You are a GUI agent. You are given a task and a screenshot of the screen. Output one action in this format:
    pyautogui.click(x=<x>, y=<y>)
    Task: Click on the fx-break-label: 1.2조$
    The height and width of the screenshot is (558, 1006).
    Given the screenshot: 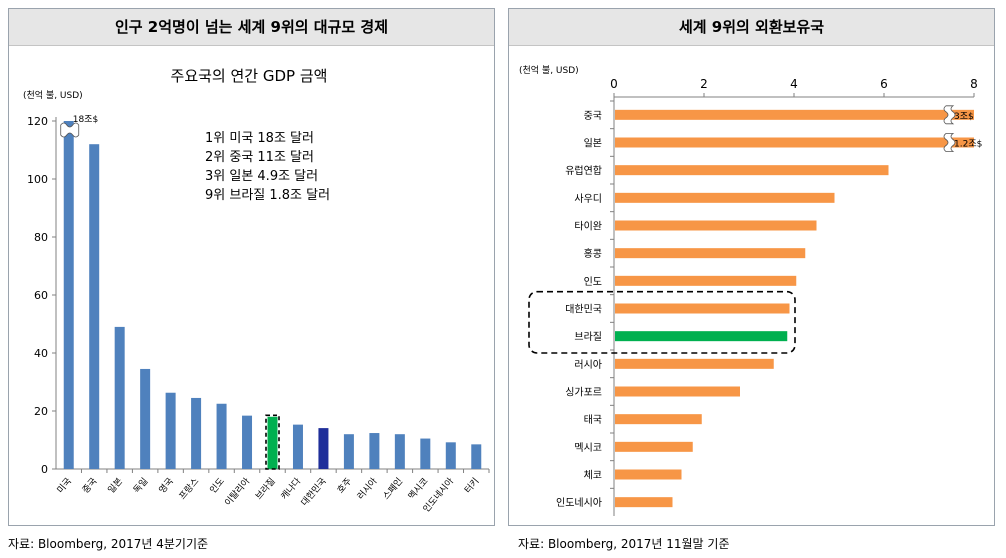 What is the action you would take?
    pyautogui.click(x=968, y=145)
    